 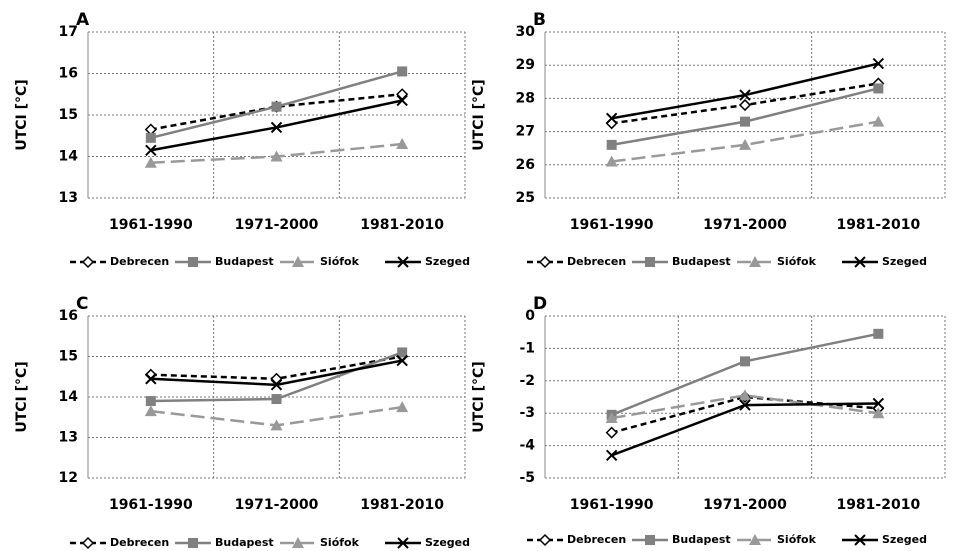 What do you see at coordinates (527, 348) in the screenshot?
I see `y-tick-label: -1` at bounding box center [527, 348].